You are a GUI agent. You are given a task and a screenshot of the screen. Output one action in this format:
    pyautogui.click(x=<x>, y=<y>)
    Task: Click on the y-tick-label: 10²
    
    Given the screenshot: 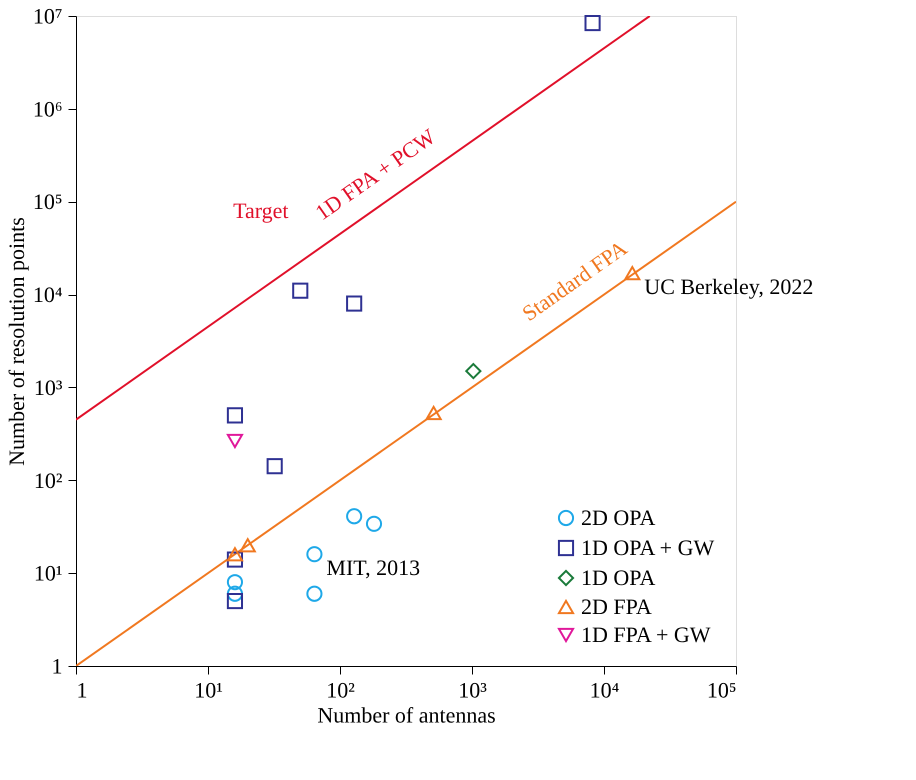 What is the action you would take?
    pyautogui.click(x=48, y=480)
    